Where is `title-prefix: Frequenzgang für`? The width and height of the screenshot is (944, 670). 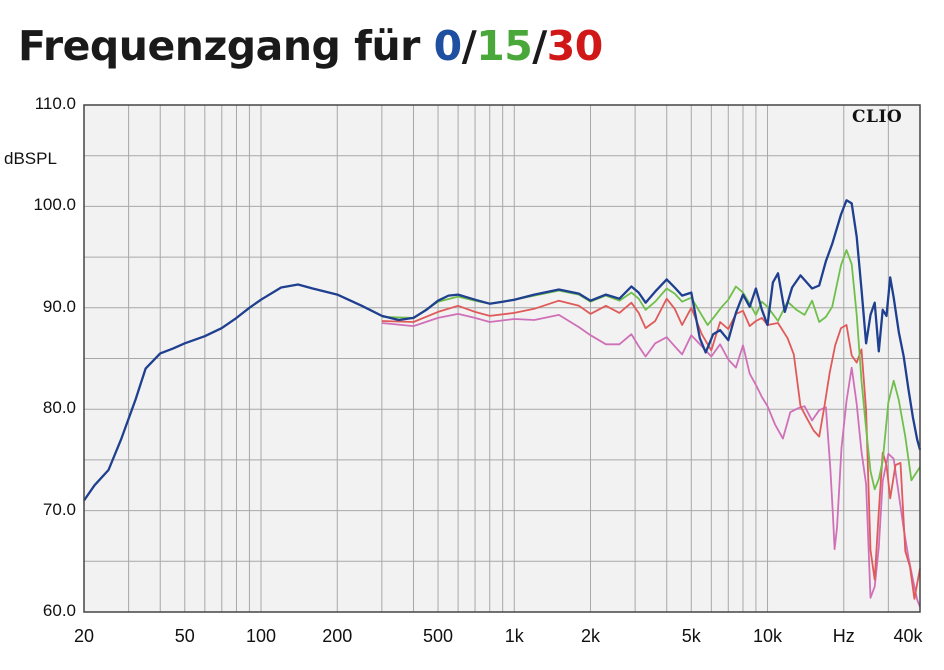 title-prefix: Frequenzgang für is located at coordinates (219, 46).